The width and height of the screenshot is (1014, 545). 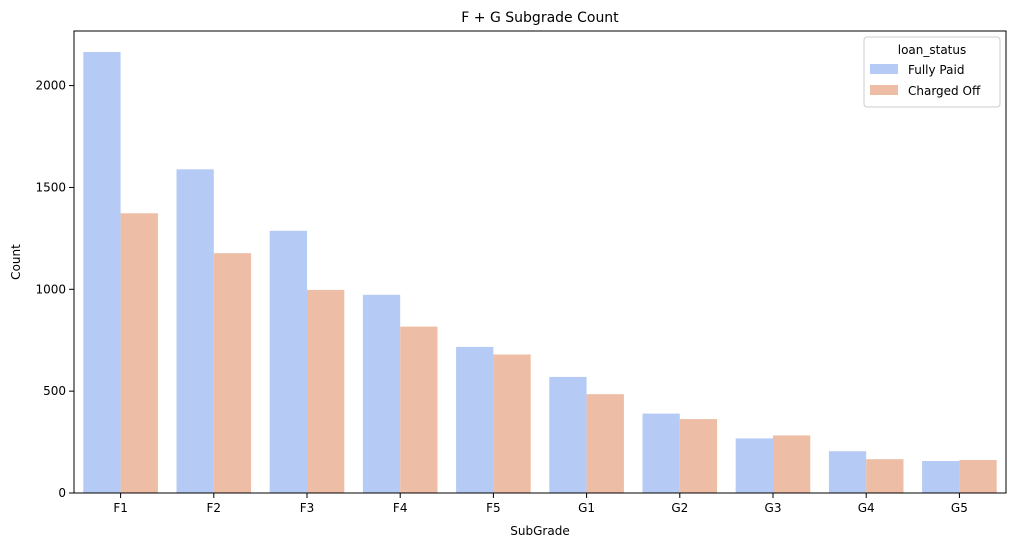 I want to click on legend-label: Charged Off, so click(x=944, y=91).